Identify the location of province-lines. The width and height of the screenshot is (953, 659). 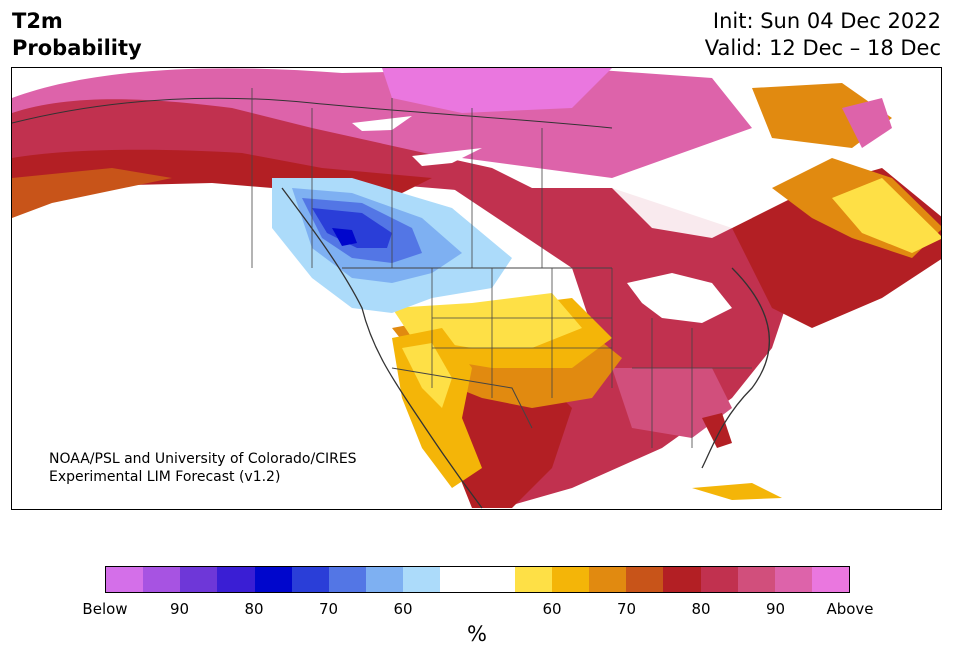
(397, 178).